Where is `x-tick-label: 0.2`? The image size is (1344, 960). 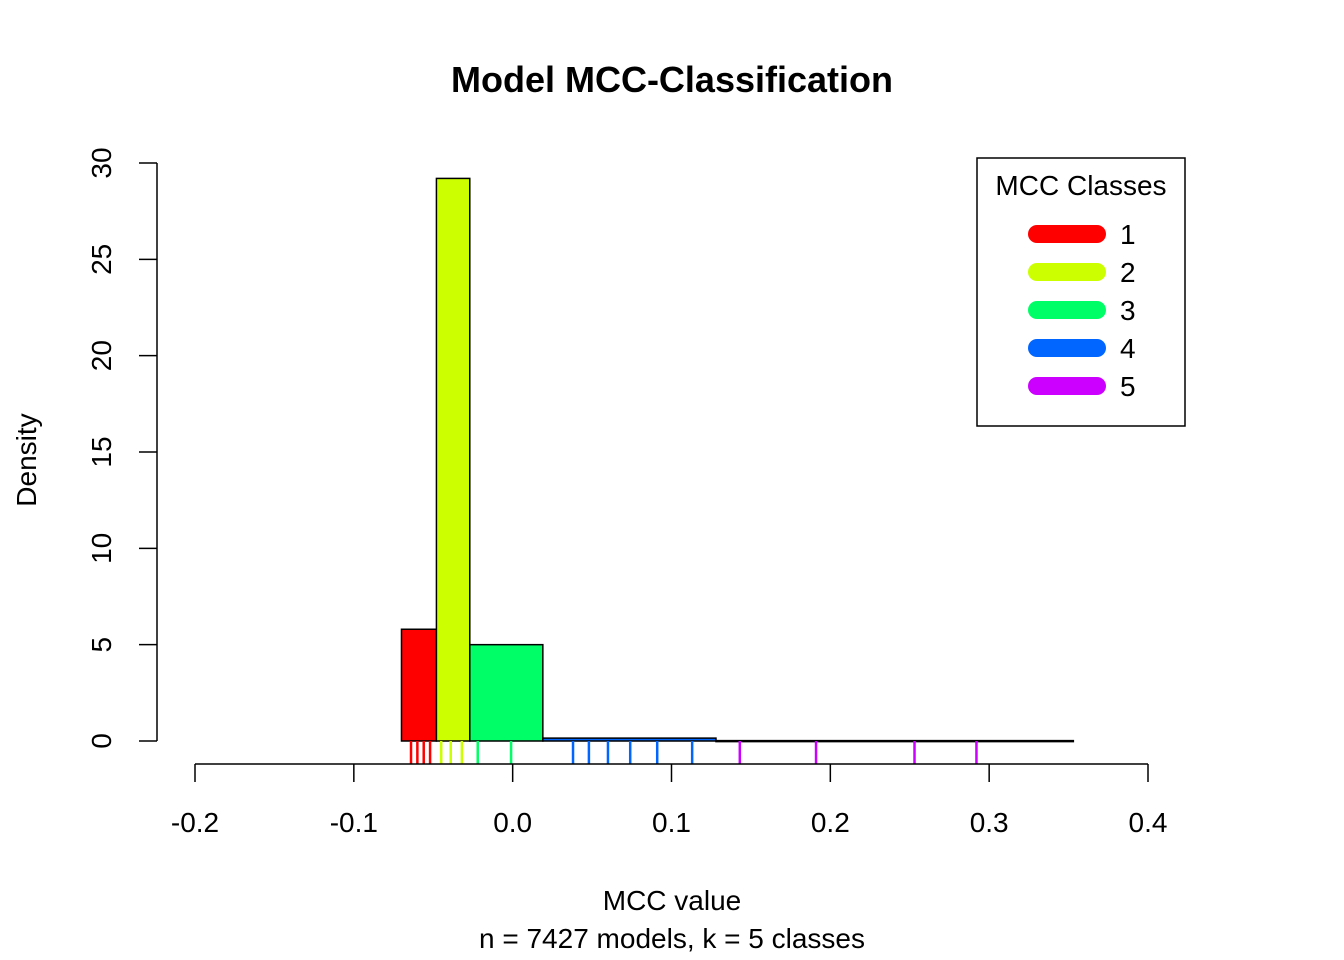 x-tick-label: 0.2 is located at coordinates (830, 822).